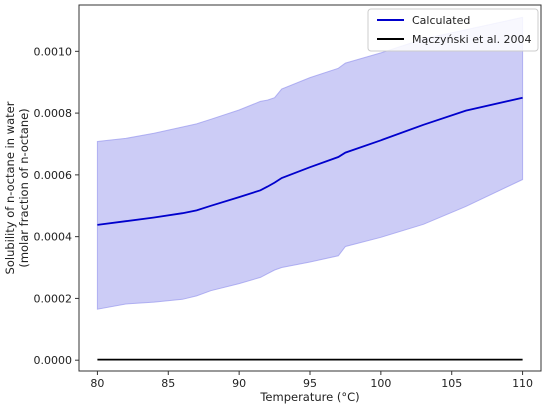 The width and height of the screenshot is (550, 407). Describe the element at coordinates (53, 298) in the screenshot. I see `y-tick-label: 0.0002` at that location.